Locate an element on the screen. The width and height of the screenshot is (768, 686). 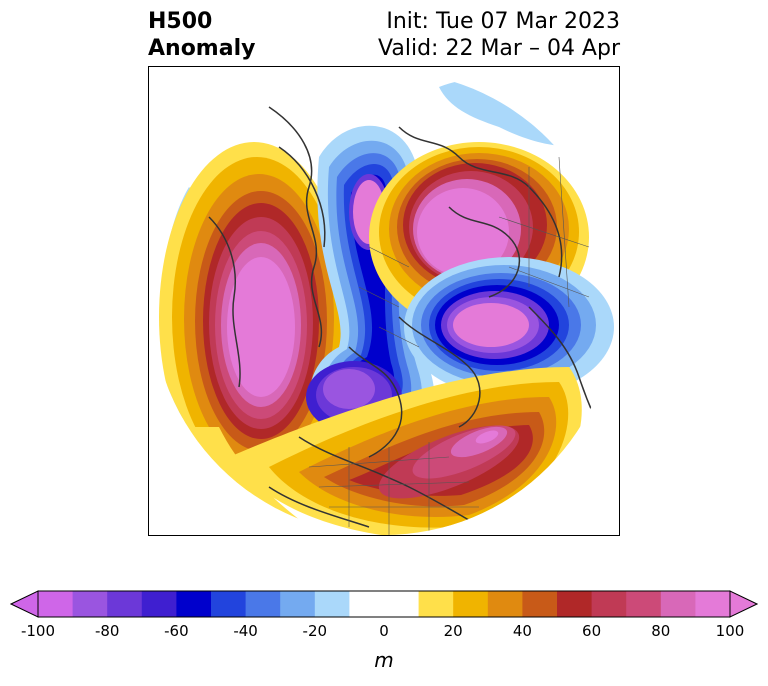
positive-anomaly-south is located at coordinates (405, 451).